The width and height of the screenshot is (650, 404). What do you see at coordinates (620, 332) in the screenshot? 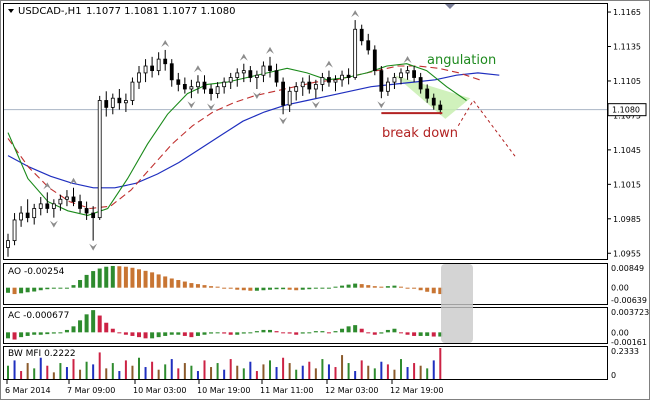
I see `ac-tick-label: 0.00` at bounding box center [620, 332].